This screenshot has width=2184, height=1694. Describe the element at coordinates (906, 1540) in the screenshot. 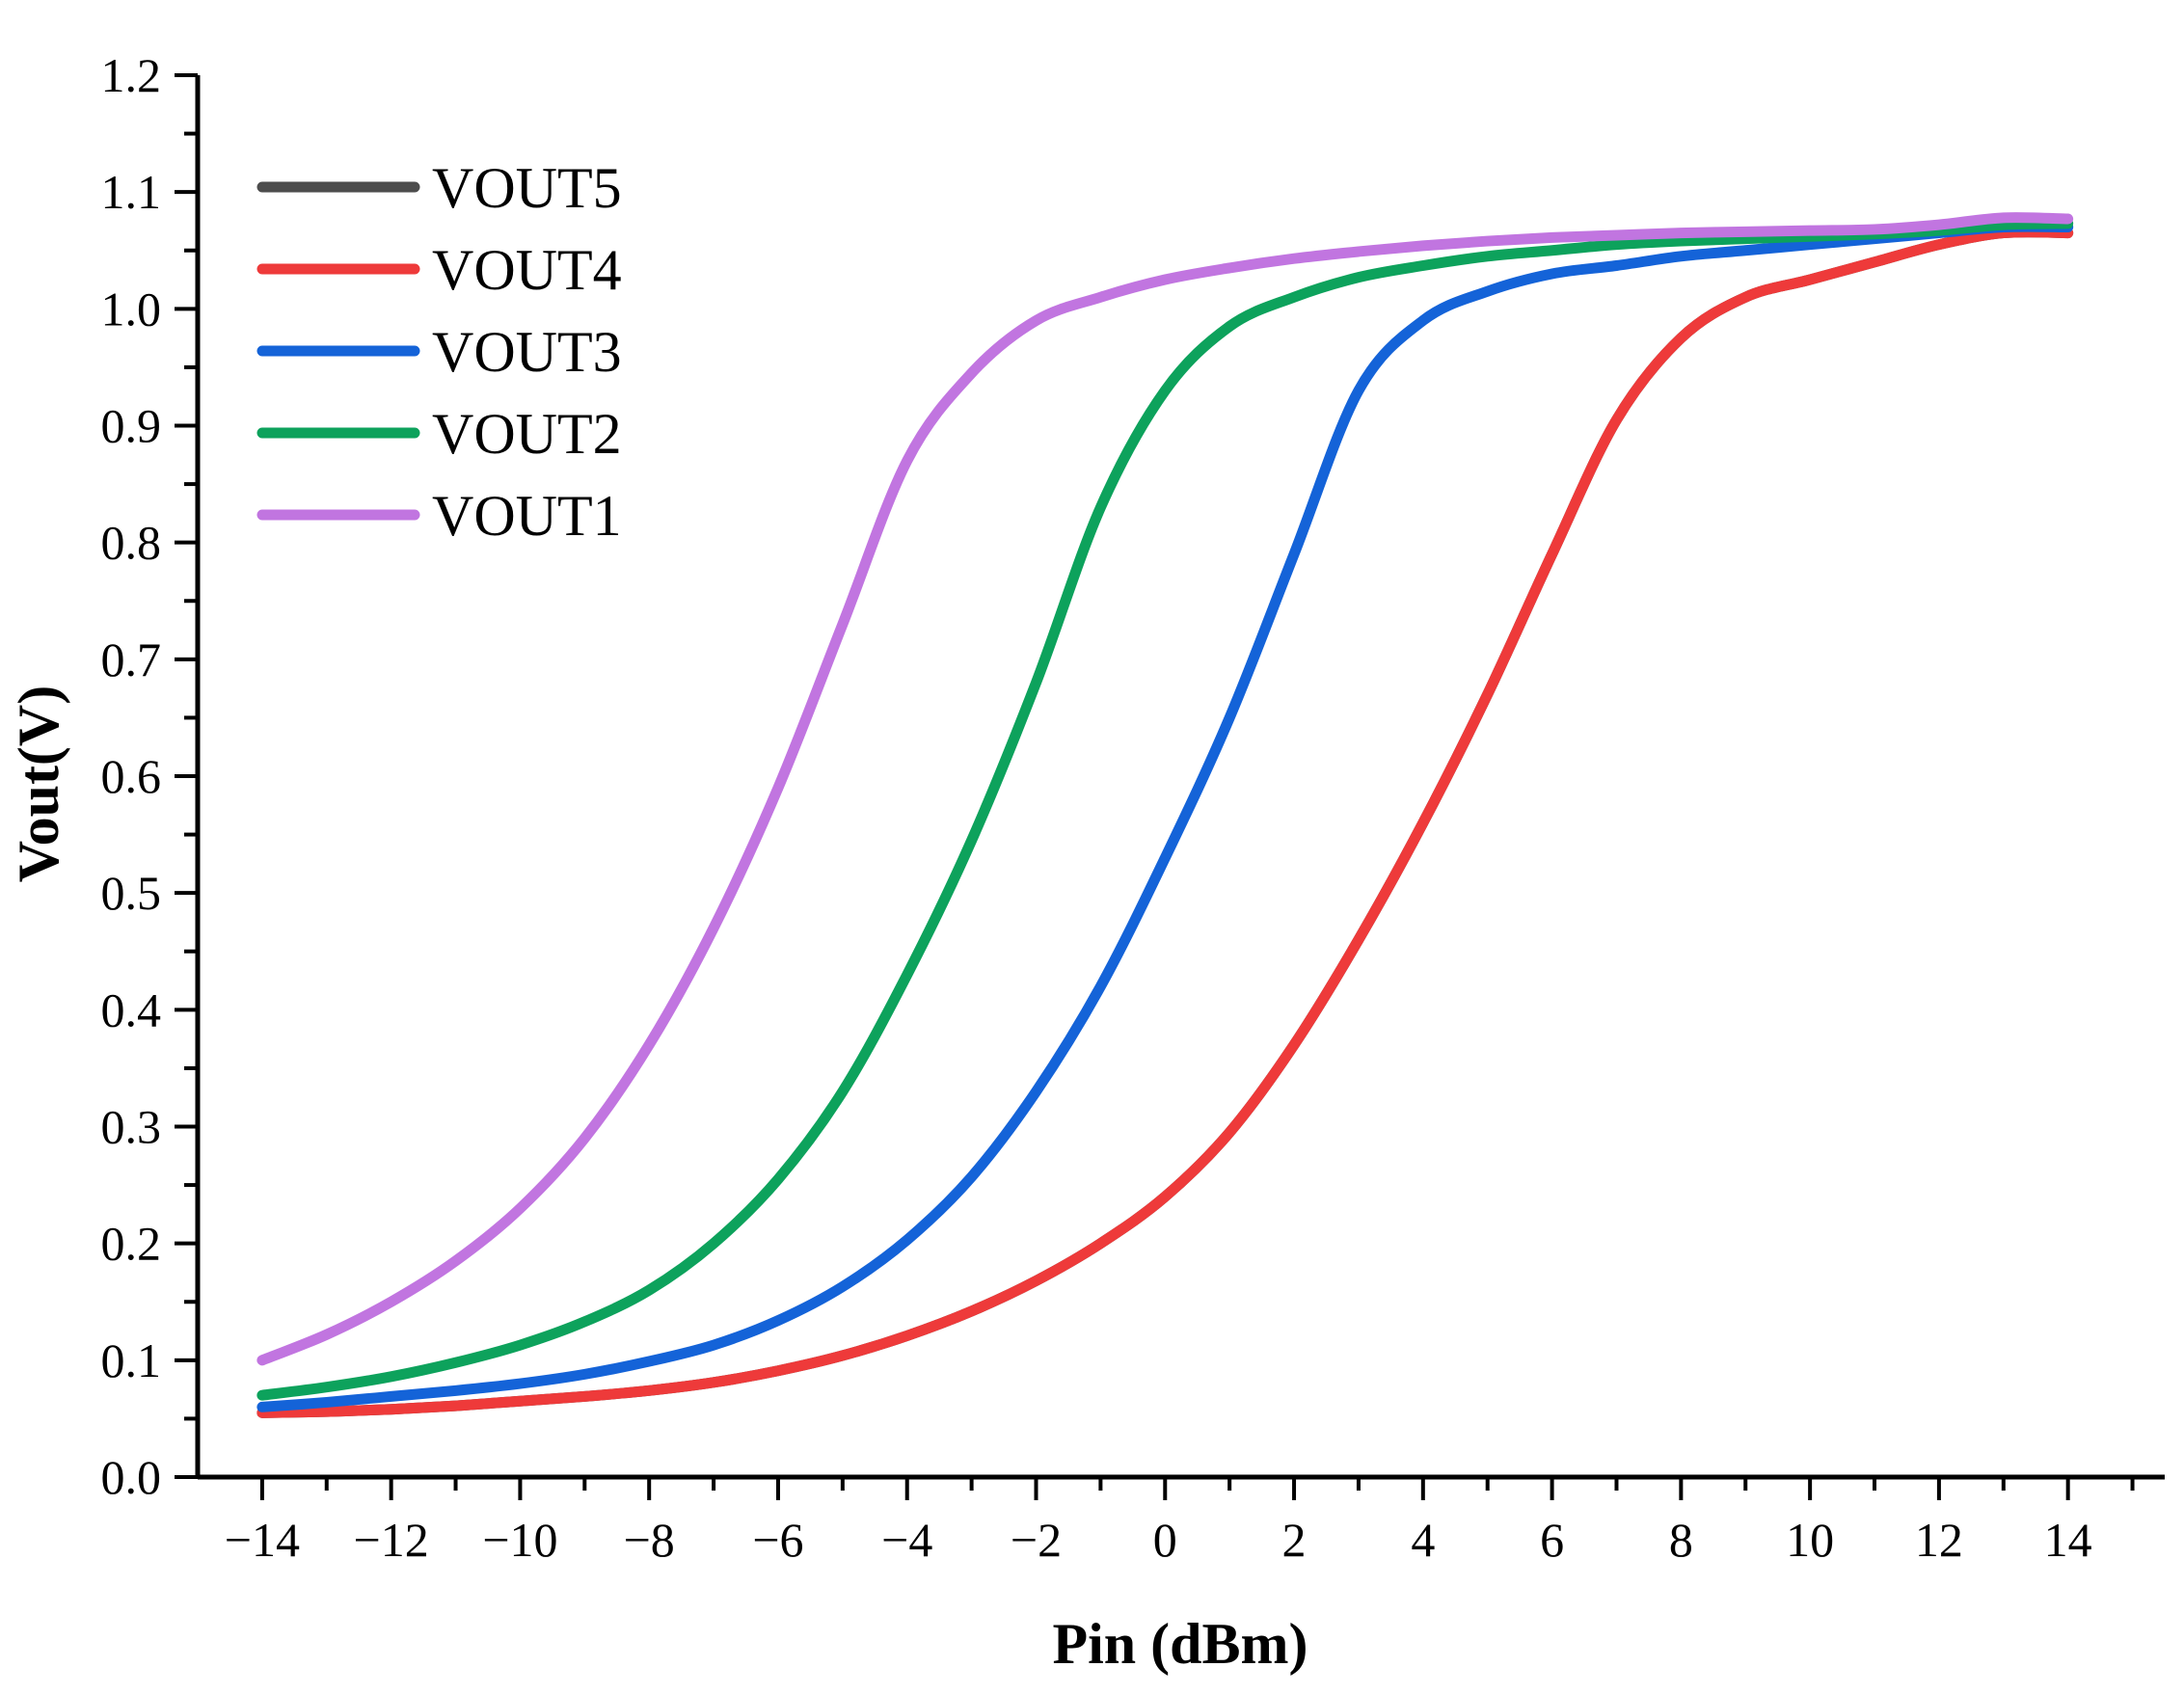

I see `x-tick-label: −4` at that location.